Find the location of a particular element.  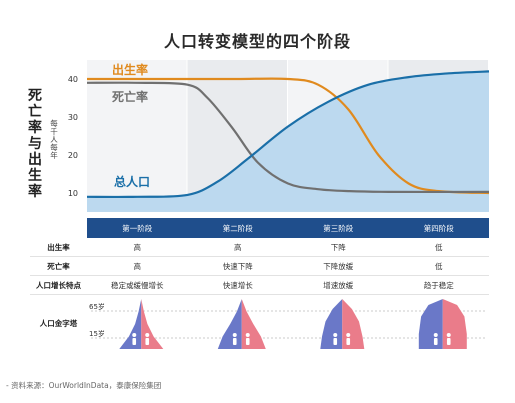

table-row-pyramid: 人口金字塔 65岁 15岁 is located at coordinates (259, 324).